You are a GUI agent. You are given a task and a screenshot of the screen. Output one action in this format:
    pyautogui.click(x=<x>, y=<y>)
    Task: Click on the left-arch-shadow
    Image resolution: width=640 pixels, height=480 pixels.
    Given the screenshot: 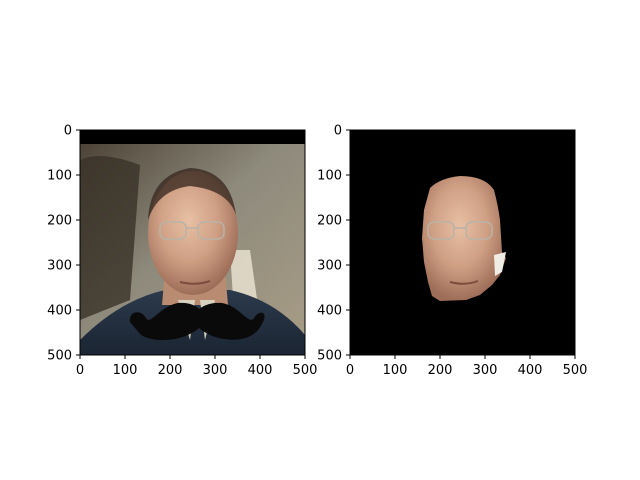 What is the action you would take?
    pyautogui.click(x=110, y=238)
    